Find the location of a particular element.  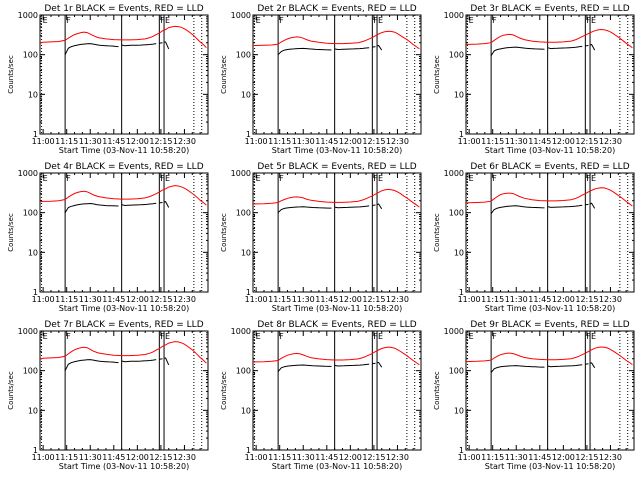

chart-title: Det 6r BLACK = Events, RED = LLD is located at coordinates (549, 167).